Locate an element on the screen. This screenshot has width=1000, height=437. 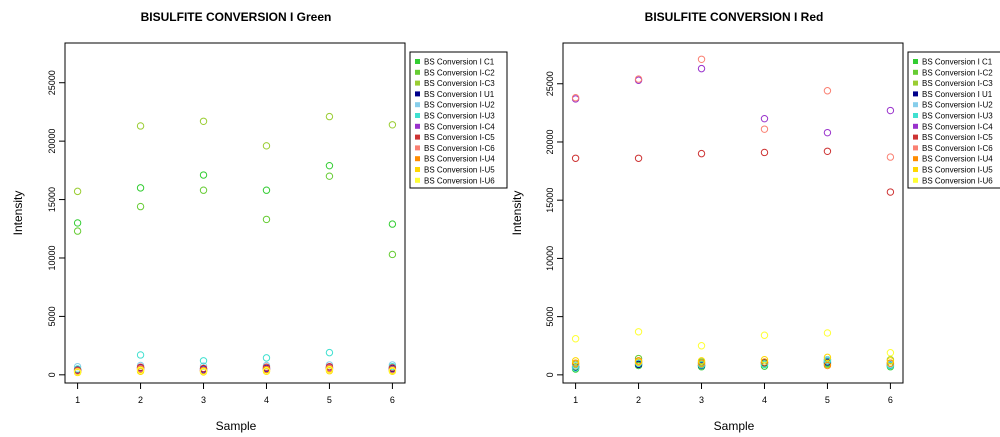
y-tick-label: 25000 is located at coordinates (550, 83).